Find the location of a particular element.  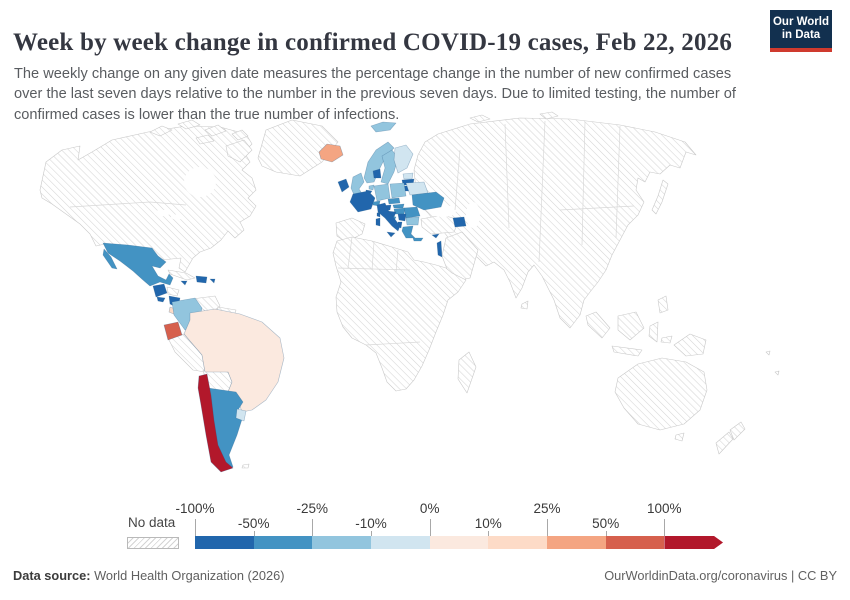

hudson-bay is located at coordinates (200, 182).